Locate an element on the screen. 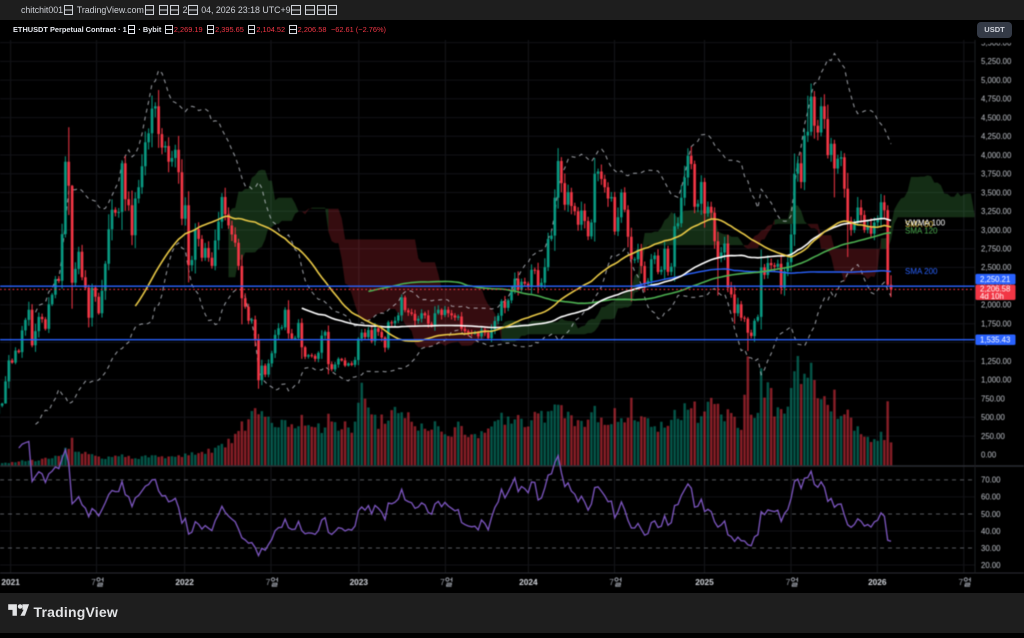 Image resolution: width=1024 pixels, height=638 pixels. svg-text: 2021 is located at coordinates (10, 582).